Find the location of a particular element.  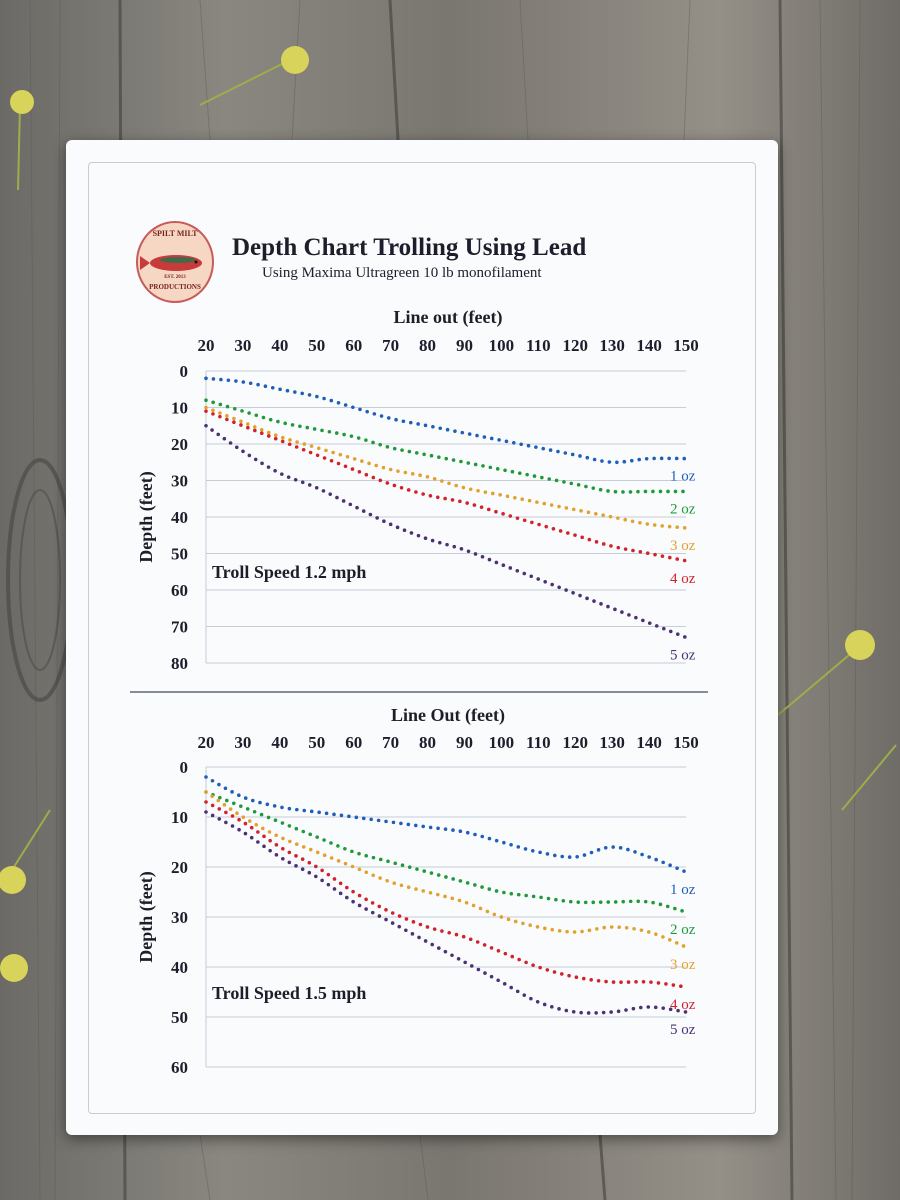

troll-speed-label: Troll Speed 1.2 mph is located at coordinates (289, 572).